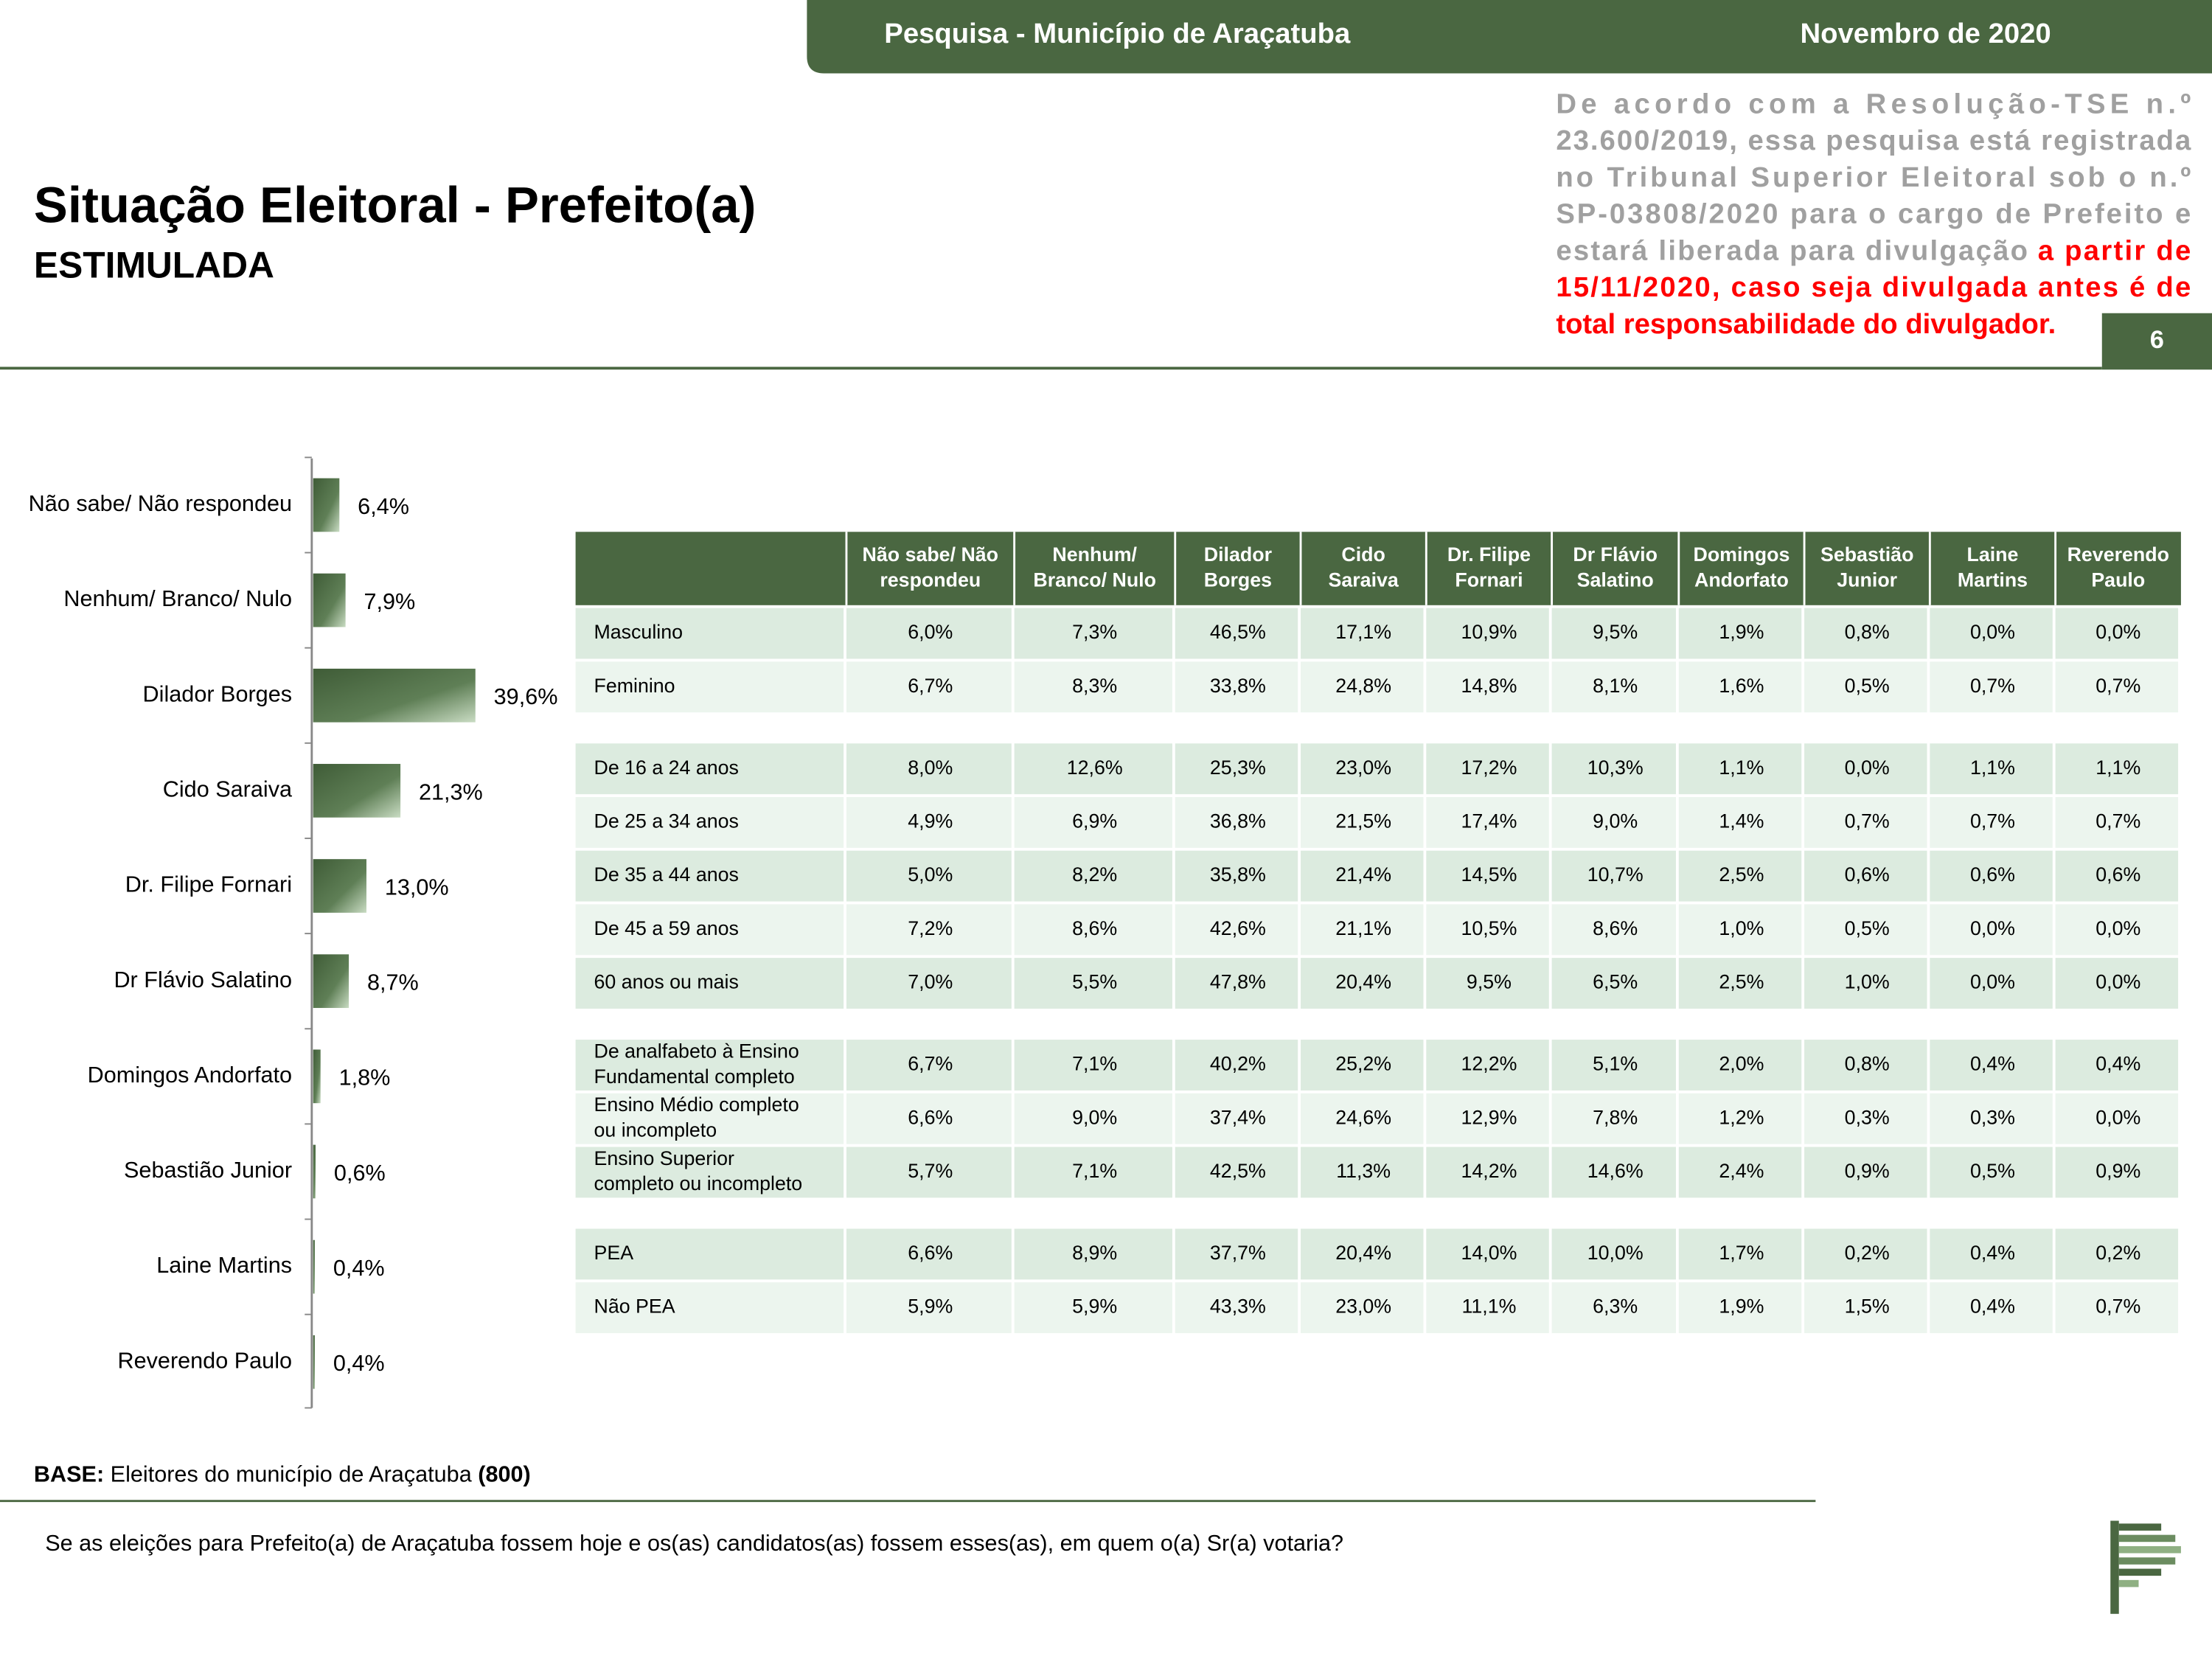 The height and width of the screenshot is (1659, 2212). I want to click on table-cell: 7,0%, so click(930, 982).